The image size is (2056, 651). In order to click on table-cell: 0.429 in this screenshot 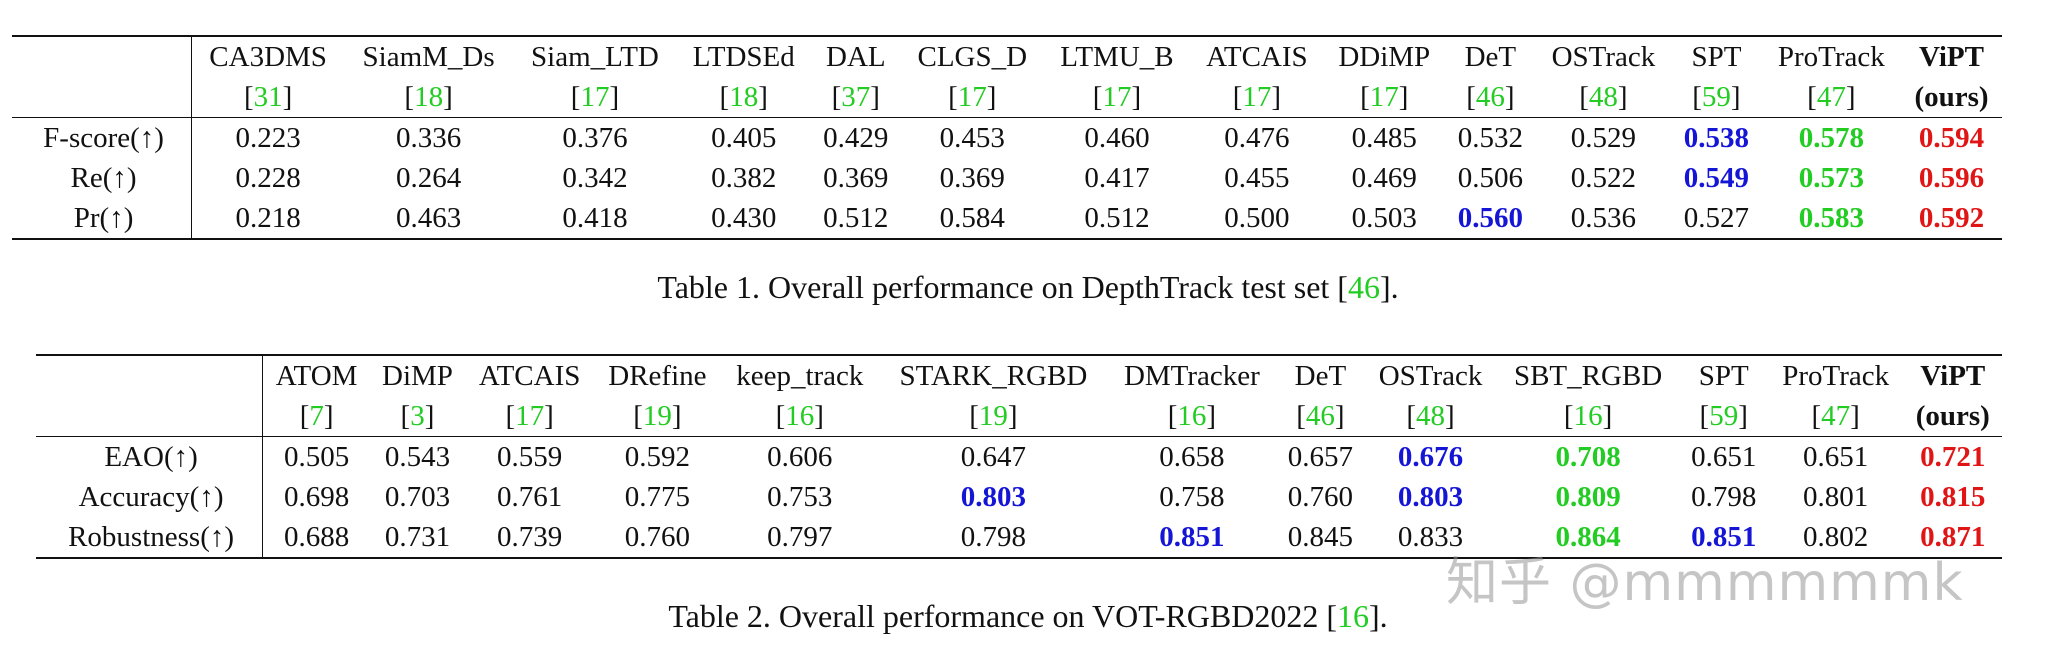, I will do `click(856, 137)`.